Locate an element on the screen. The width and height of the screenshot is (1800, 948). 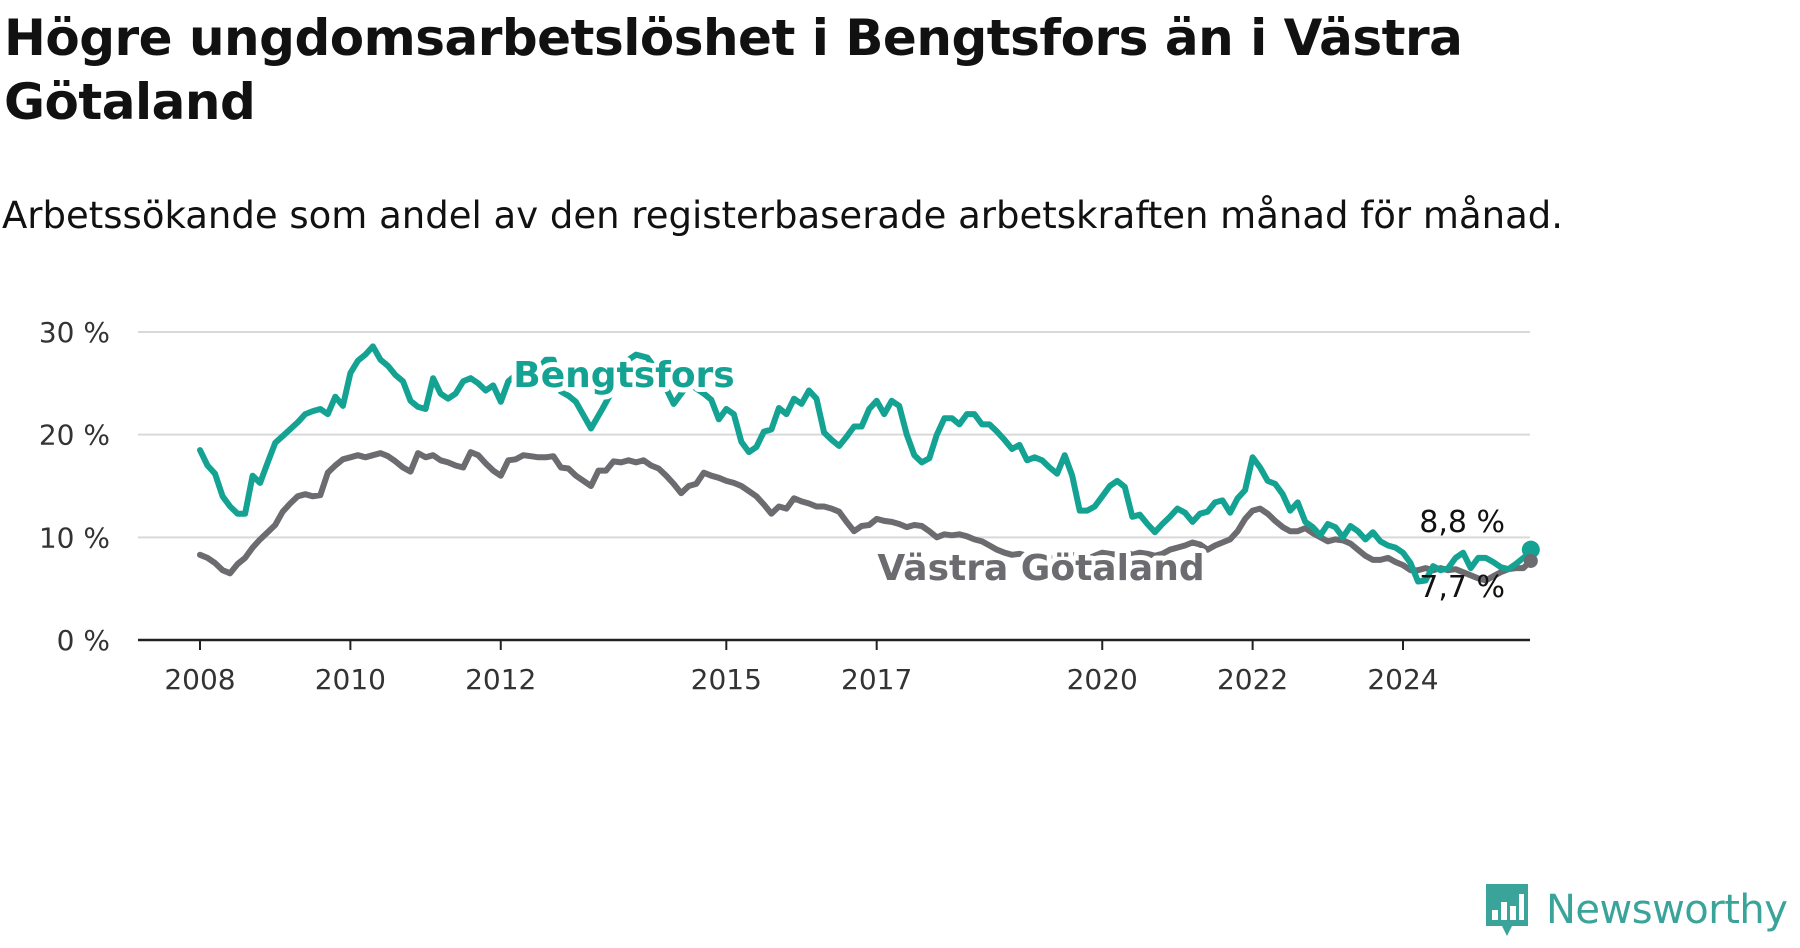
y-tick-label: 20 % is located at coordinates (74, 435).